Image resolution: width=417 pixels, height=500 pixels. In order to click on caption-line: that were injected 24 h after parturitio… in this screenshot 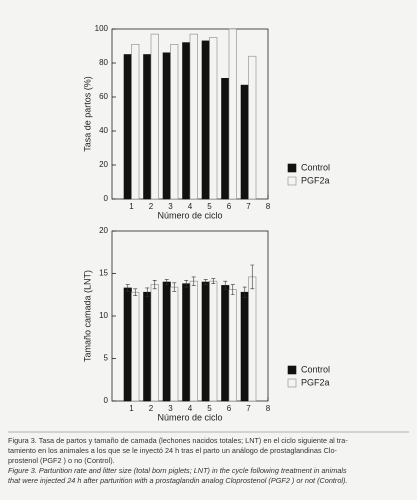, I will do `click(177, 480)`.